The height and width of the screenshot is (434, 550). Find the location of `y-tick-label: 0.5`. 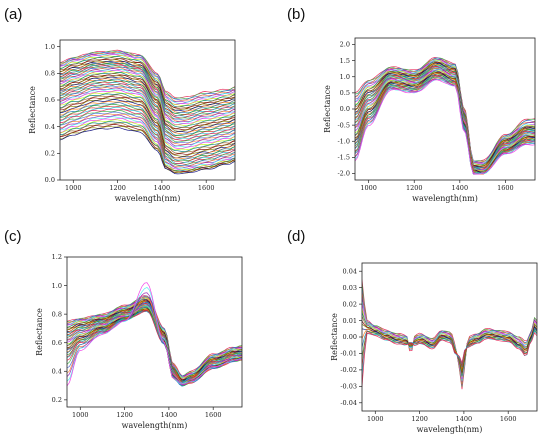

y-tick-label: 0.5 is located at coordinates (345, 93).